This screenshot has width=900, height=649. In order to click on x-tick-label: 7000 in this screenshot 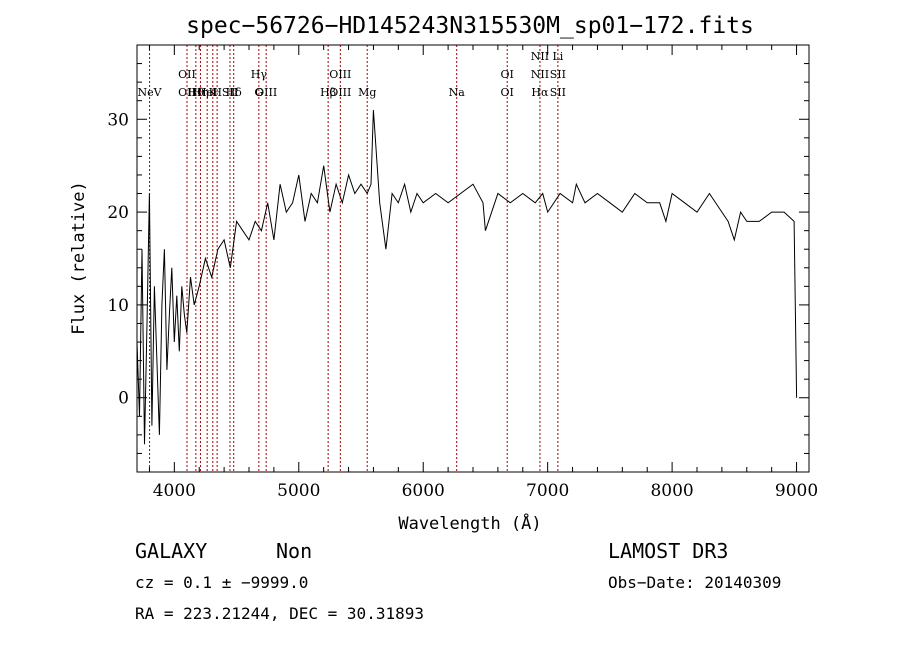, I will do `click(547, 491)`.